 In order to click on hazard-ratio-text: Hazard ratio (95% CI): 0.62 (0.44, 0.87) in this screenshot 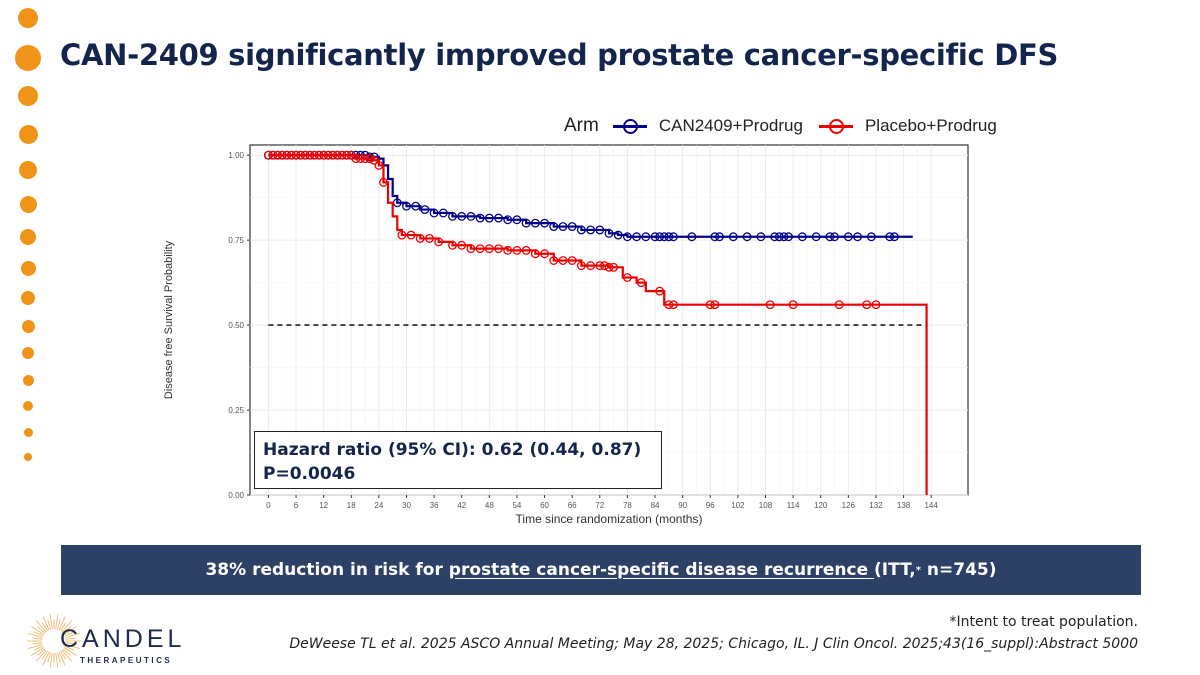, I will do `click(452, 450)`.